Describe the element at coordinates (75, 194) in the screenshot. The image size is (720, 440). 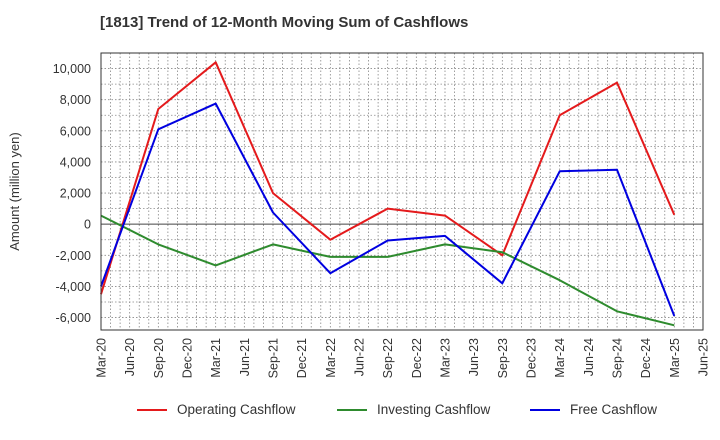
I see `y-tick-label: 2,000` at that location.